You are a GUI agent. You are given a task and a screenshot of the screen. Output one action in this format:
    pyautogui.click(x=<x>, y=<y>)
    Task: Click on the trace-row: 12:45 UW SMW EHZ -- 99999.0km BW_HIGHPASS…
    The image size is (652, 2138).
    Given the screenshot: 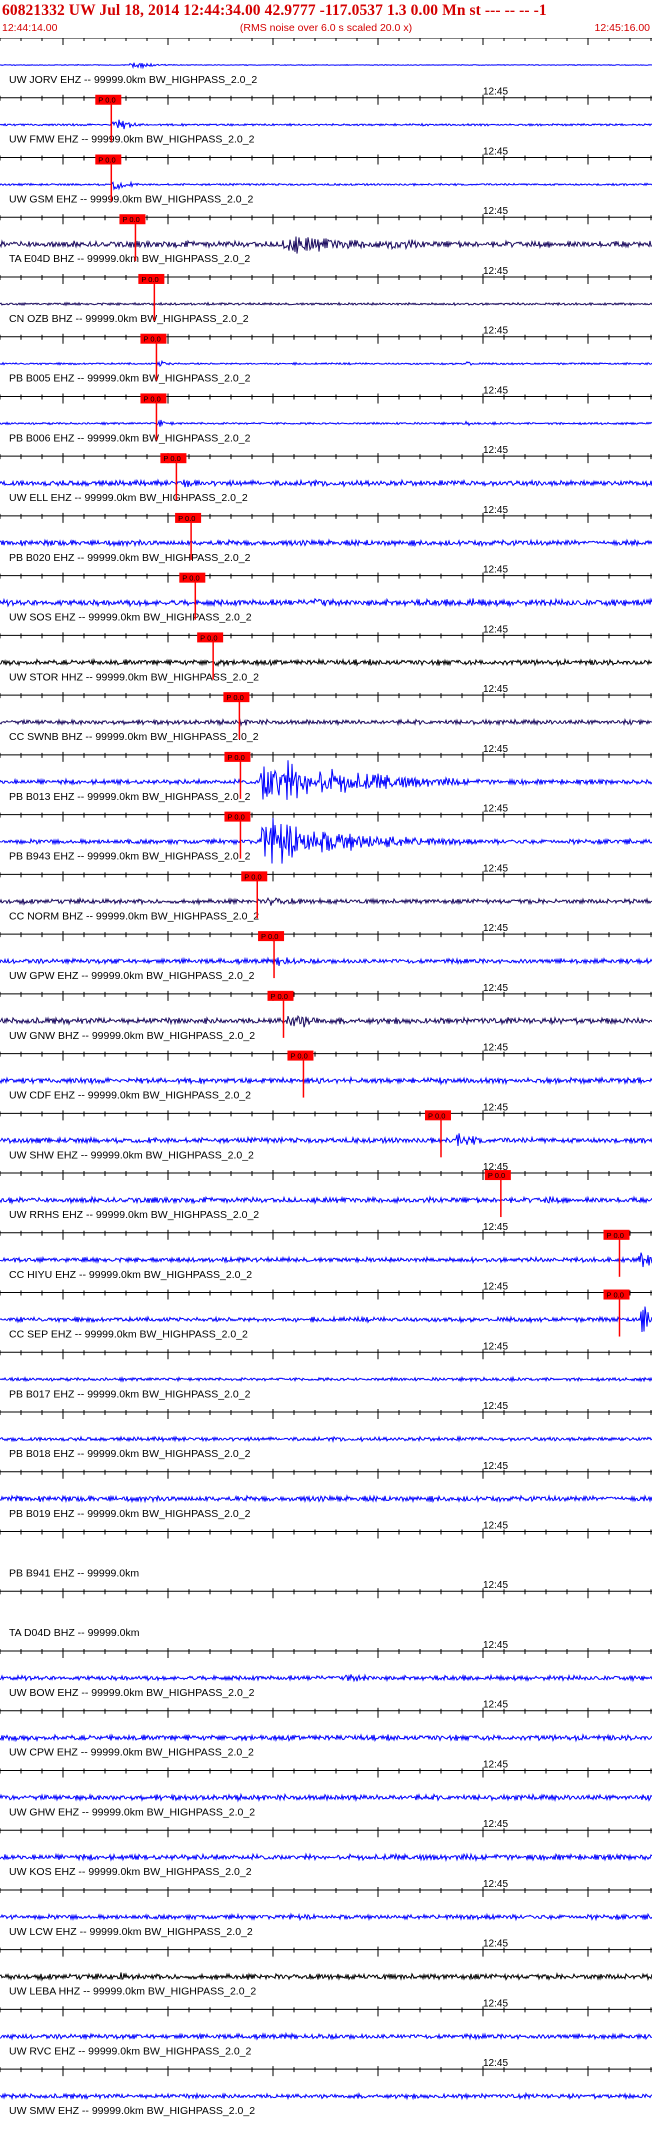 What is the action you would take?
    pyautogui.click(x=326, y=2087)
    